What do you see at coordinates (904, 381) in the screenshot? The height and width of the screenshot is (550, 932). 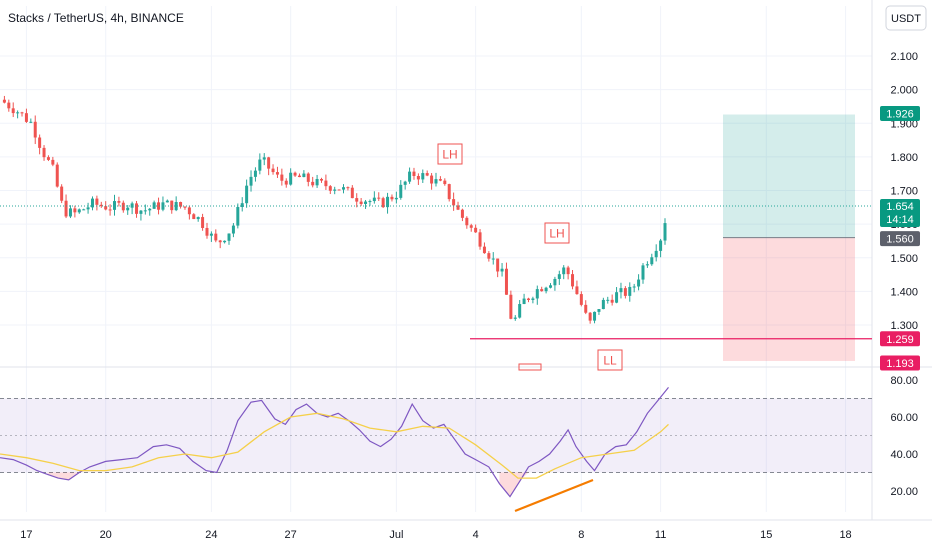 I see `rsi-axis-label: 80.00` at bounding box center [904, 381].